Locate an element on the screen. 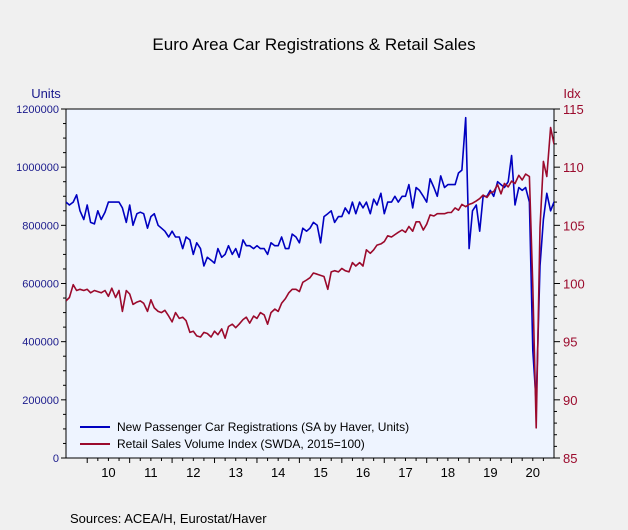 This screenshot has height=530, width=628. x-axis-tick-label: 12 is located at coordinates (193, 472).